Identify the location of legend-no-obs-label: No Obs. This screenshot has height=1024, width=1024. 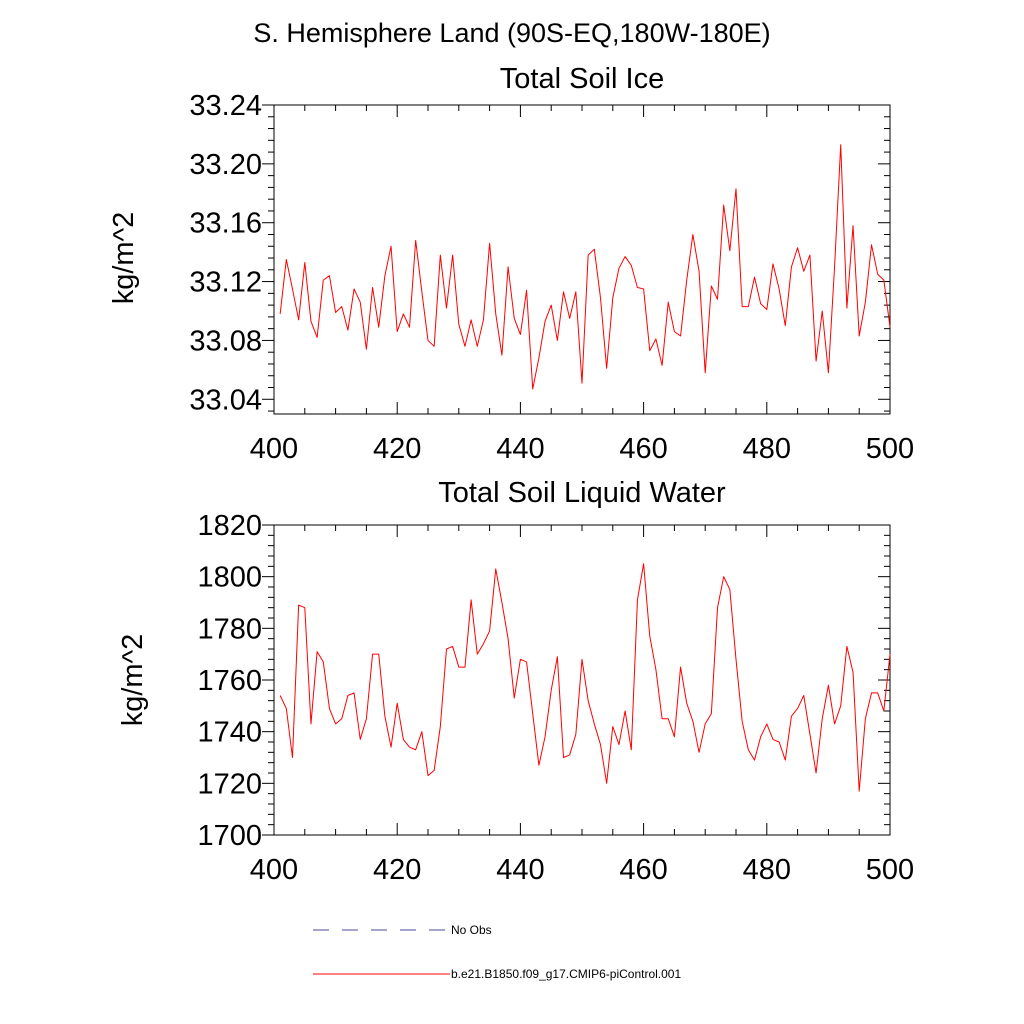
(471, 930).